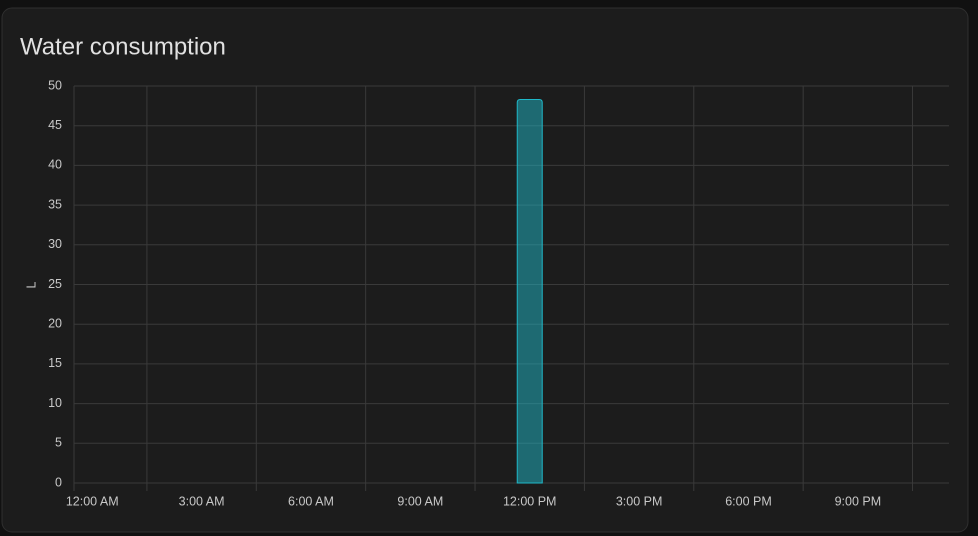 The width and height of the screenshot is (978, 536). What do you see at coordinates (92, 501) in the screenshot?
I see `x-tick-label: 12:00 AM` at bounding box center [92, 501].